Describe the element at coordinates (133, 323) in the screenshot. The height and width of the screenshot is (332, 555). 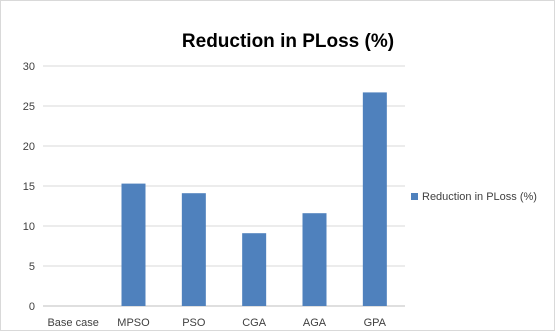
I see `x-tick-label: MPSO` at that location.